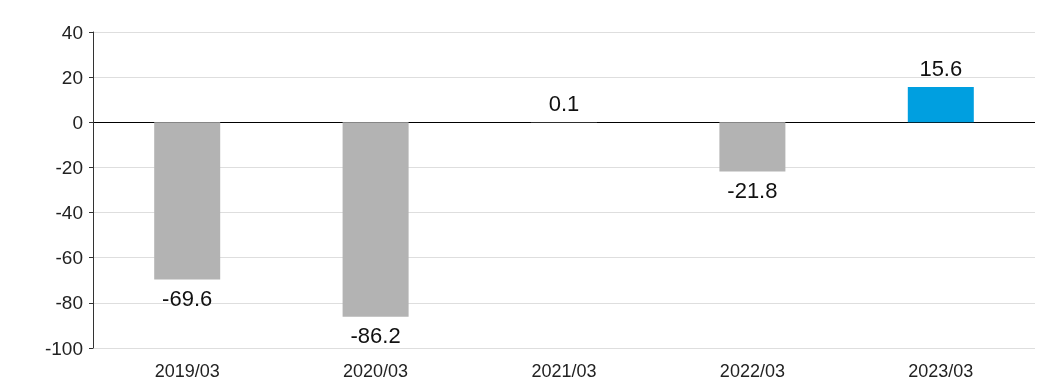 This screenshot has width=1040, height=390. Describe the element at coordinates (941, 371) in the screenshot. I see `x-tick-label: 2023/03` at that location.